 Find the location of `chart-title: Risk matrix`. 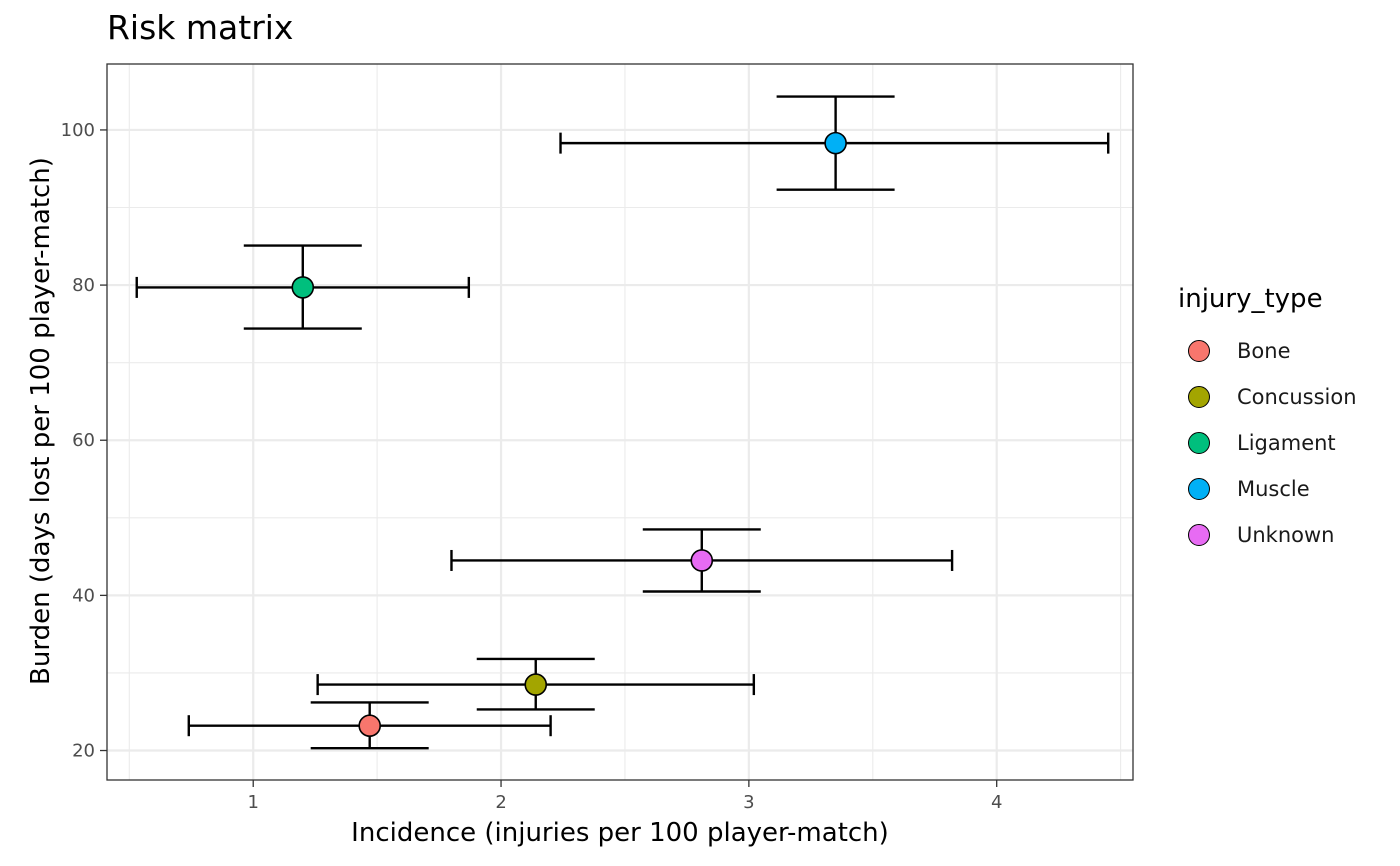

chart-title: Risk matrix is located at coordinates (200, 27).